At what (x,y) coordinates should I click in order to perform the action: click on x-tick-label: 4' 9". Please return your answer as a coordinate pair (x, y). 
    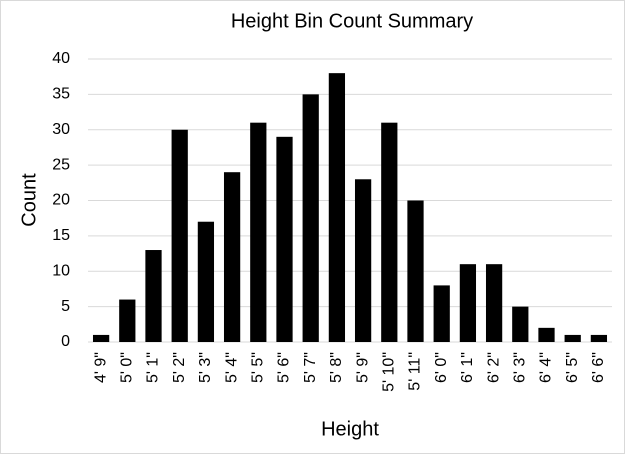
    Looking at the image, I should click on (100, 367).